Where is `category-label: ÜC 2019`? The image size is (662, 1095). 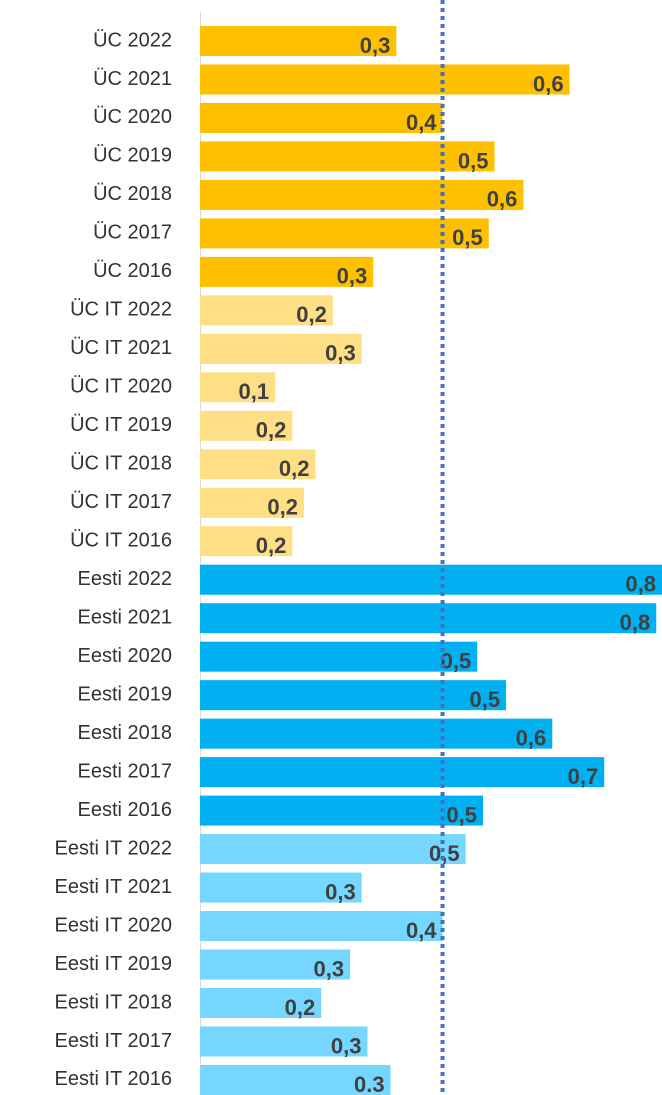
category-label: ÜC 2019 is located at coordinates (132, 156).